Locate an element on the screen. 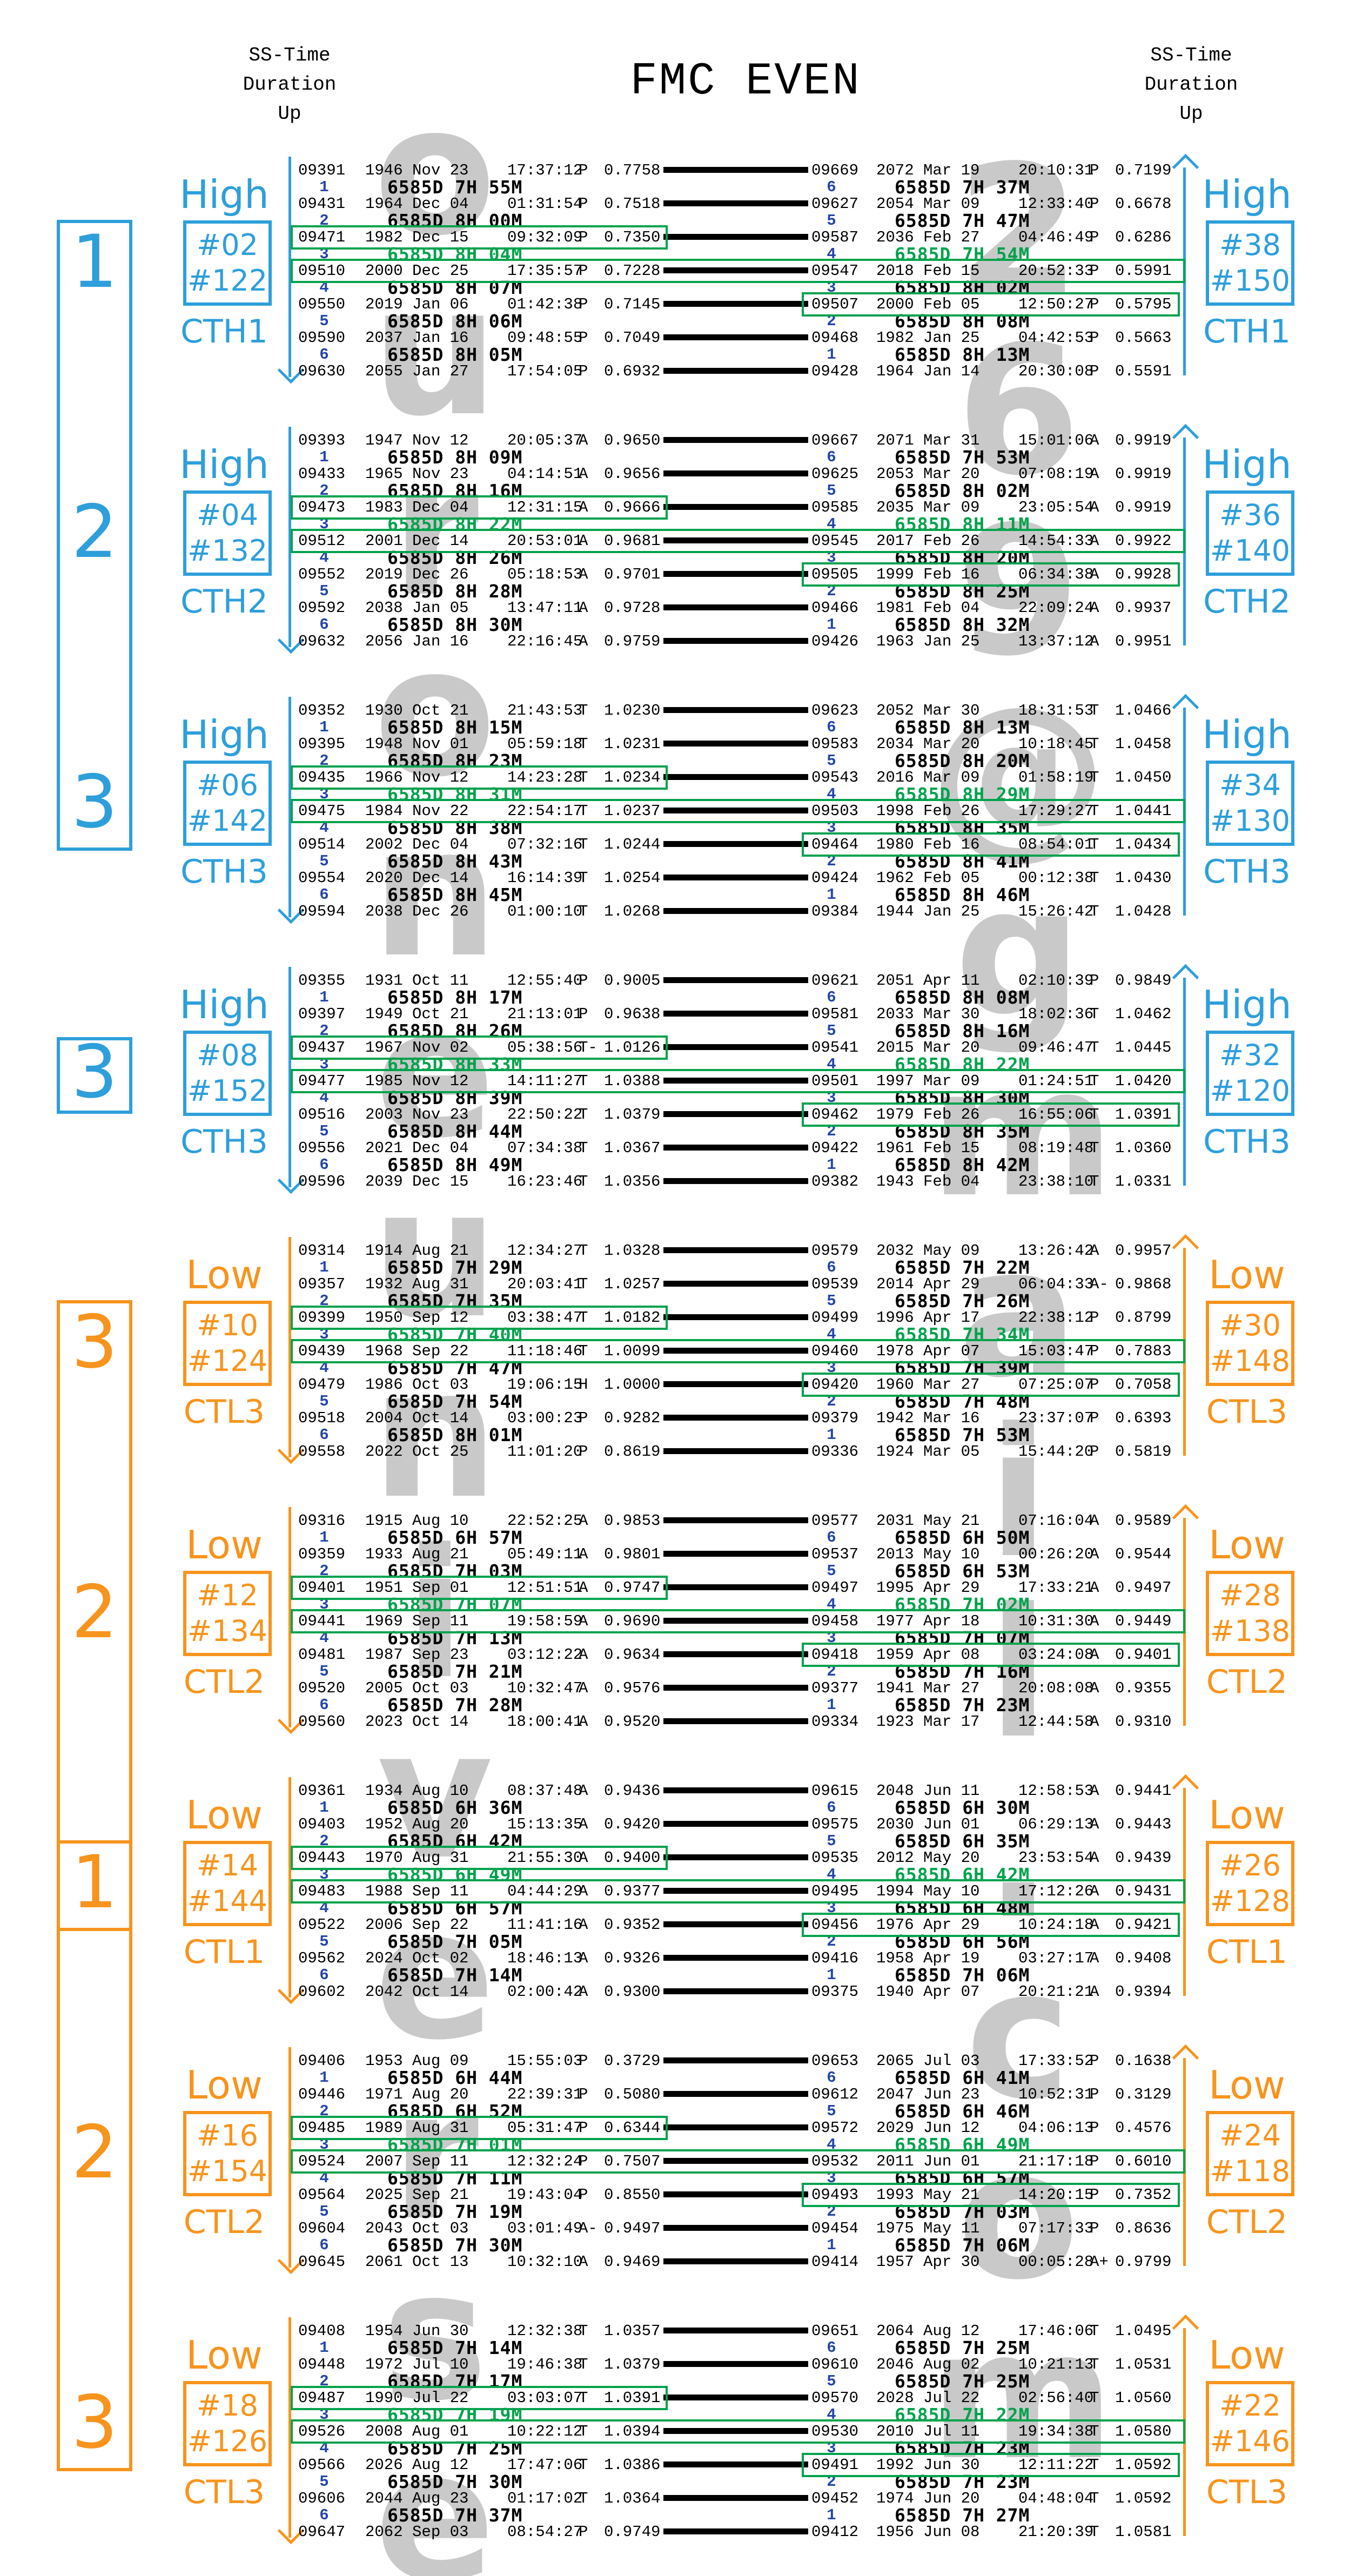 This screenshot has height=2576, width=1356. event-time-left: 11:41:16 is located at coordinates (545, 1925).